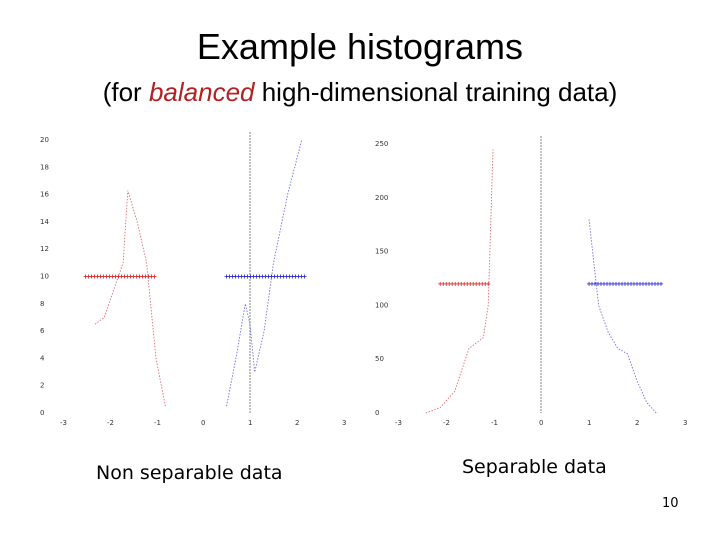 The image size is (720, 540). What do you see at coordinates (381, 305) in the screenshot?
I see `y-tick-label: 100` at bounding box center [381, 305].